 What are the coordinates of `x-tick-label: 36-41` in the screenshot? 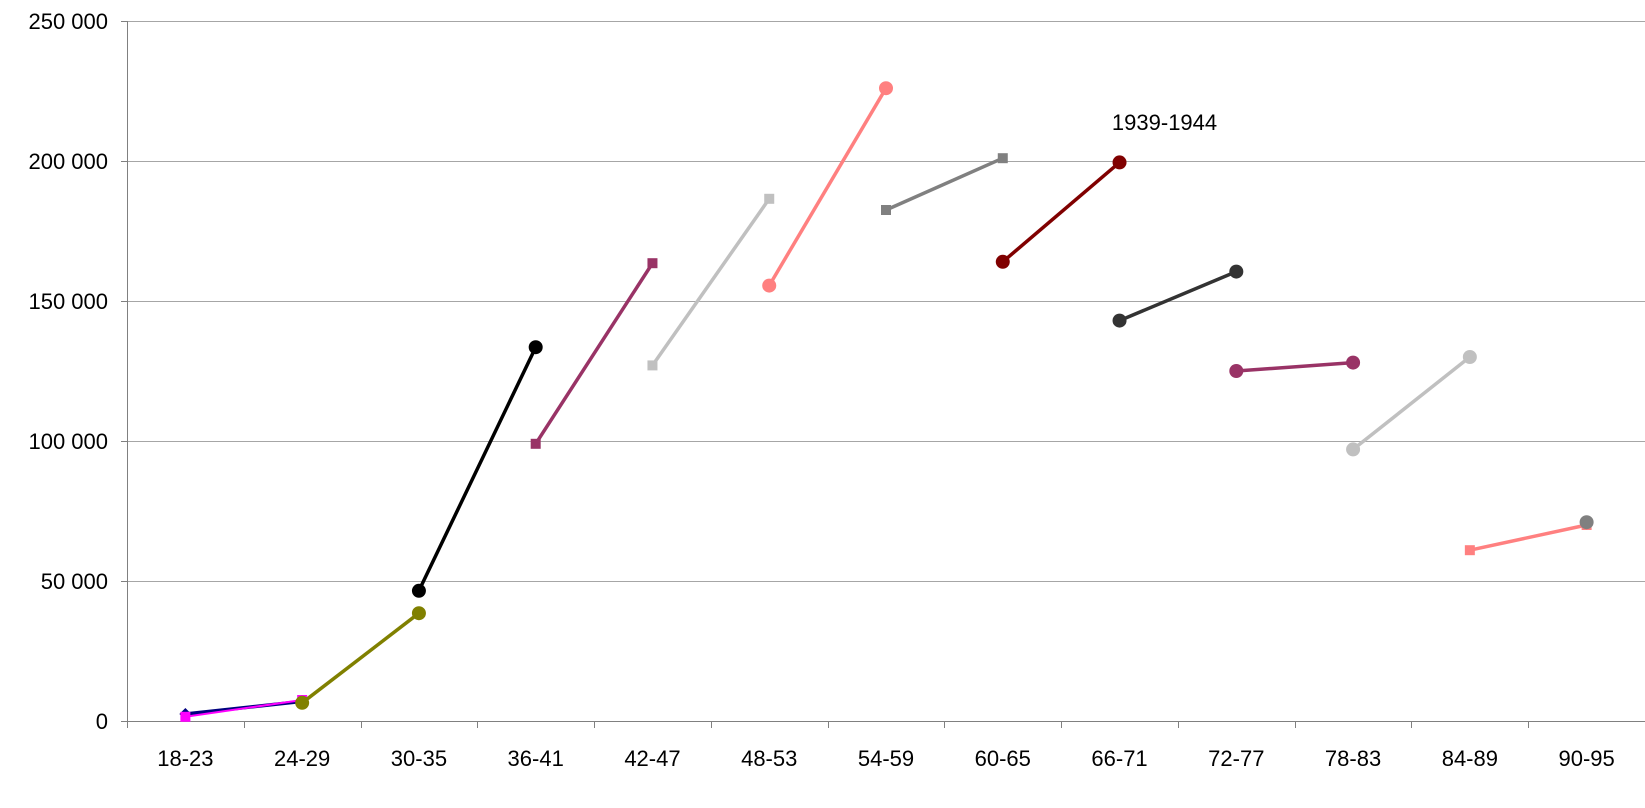 It's located at (536, 758).